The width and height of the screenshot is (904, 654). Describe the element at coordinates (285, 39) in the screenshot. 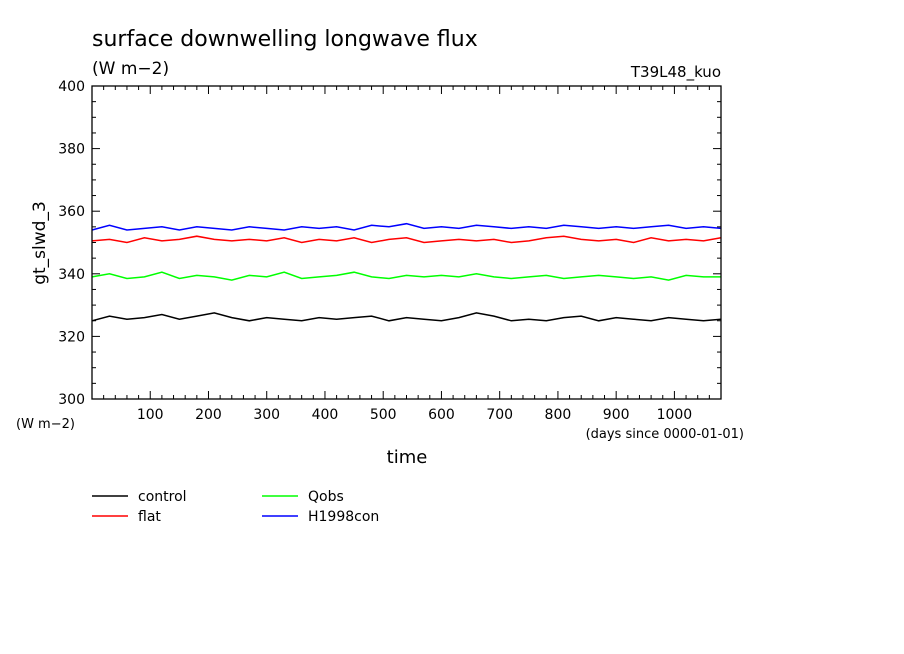

I see `chart-title: surface downwelling longwave flux` at that location.